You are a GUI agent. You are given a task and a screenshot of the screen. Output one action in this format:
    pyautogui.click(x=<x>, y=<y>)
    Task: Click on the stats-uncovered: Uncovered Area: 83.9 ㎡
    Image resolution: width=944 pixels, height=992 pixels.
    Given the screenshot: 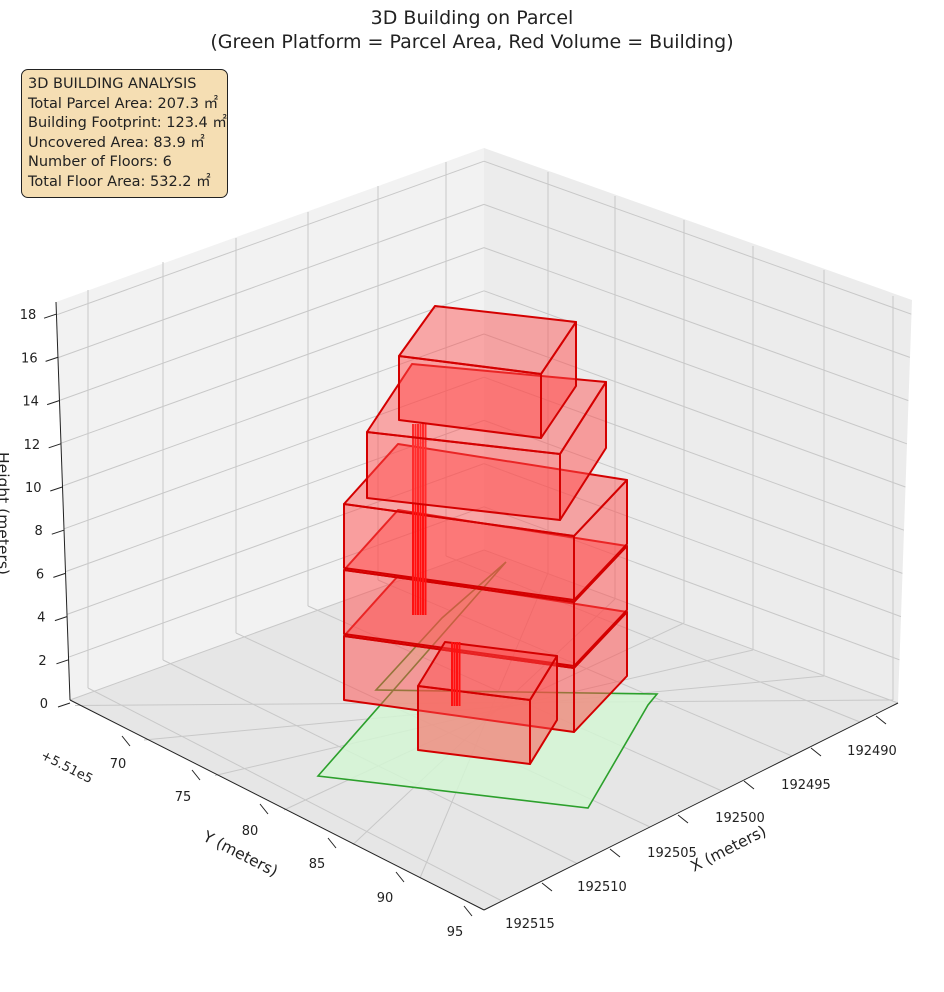 What is the action you would take?
    pyautogui.click(x=116, y=142)
    